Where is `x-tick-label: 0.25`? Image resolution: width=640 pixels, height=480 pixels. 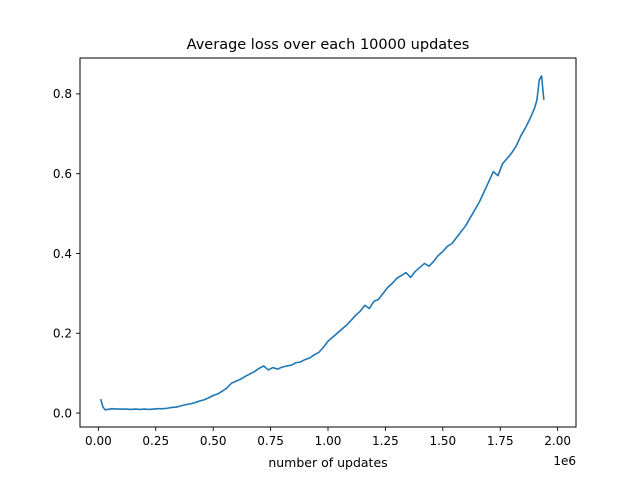
x-tick-label: 0.25 is located at coordinates (155, 441).